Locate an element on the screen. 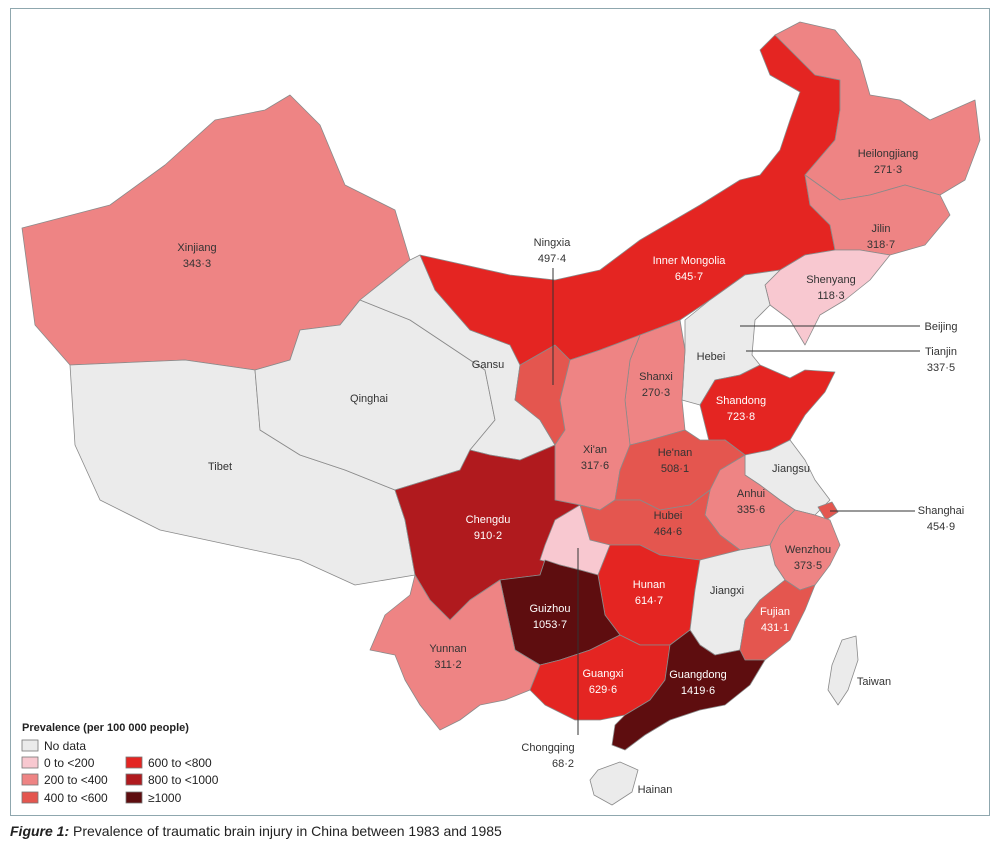 Image resolution: width=1000 pixels, height=859 pixels. legend-label-800-1000: 800 to <1000 is located at coordinates (183, 780).